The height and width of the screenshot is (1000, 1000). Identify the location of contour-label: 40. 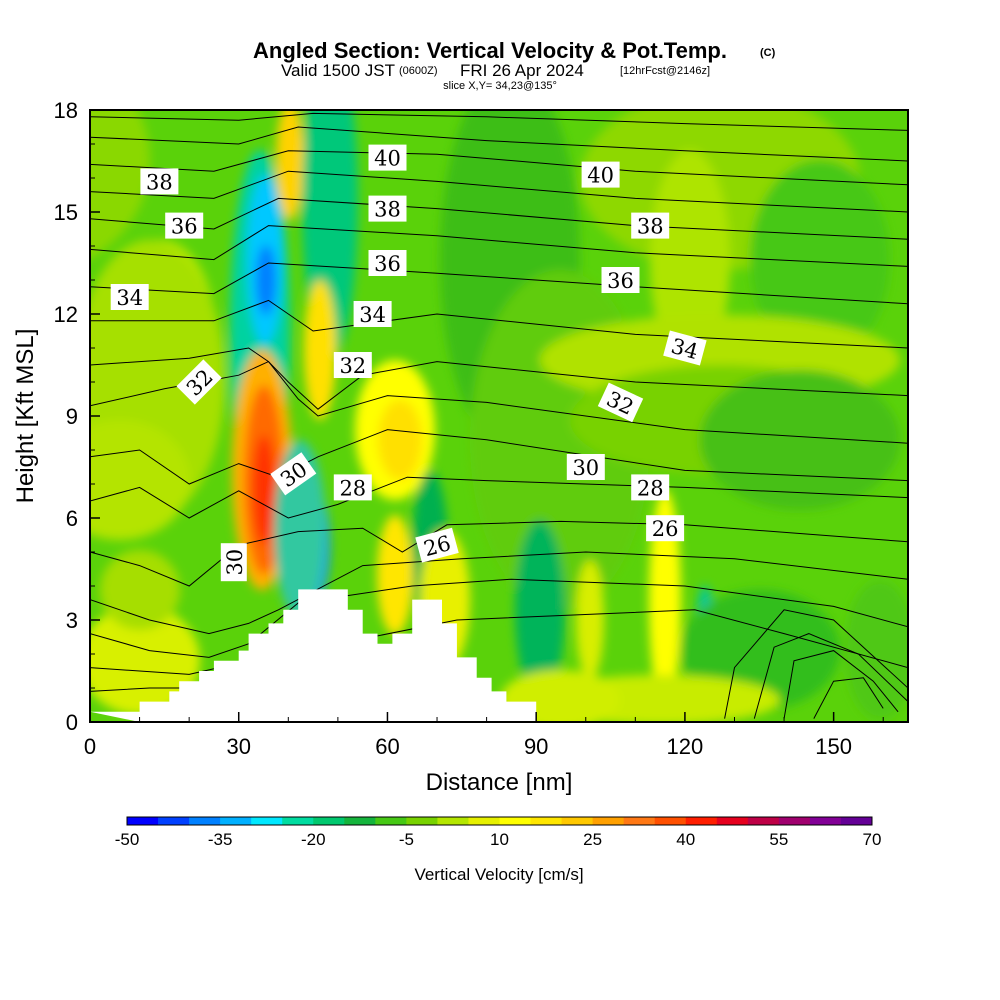
(387, 157).